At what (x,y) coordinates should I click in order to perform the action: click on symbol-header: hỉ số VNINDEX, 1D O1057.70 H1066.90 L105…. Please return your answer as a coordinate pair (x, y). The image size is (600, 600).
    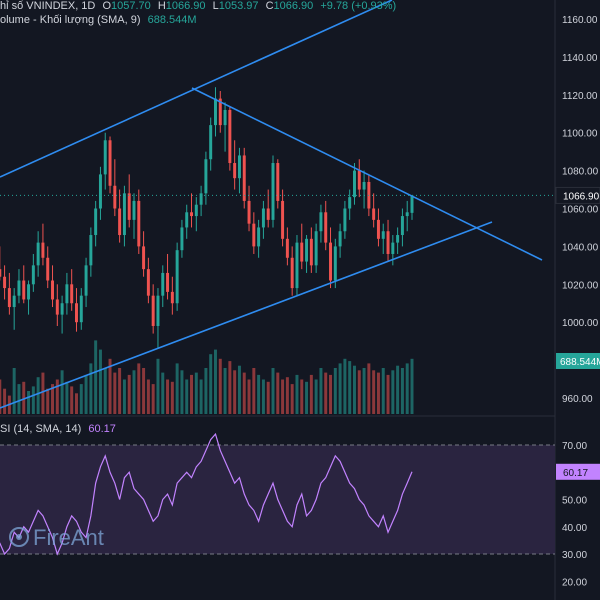
    Looking at the image, I should click on (200, 6).